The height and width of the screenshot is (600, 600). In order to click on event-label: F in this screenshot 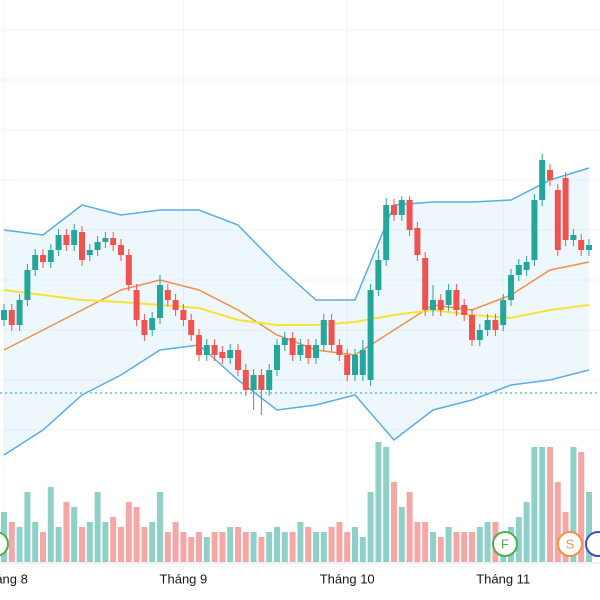, I will do `click(505, 543)`.